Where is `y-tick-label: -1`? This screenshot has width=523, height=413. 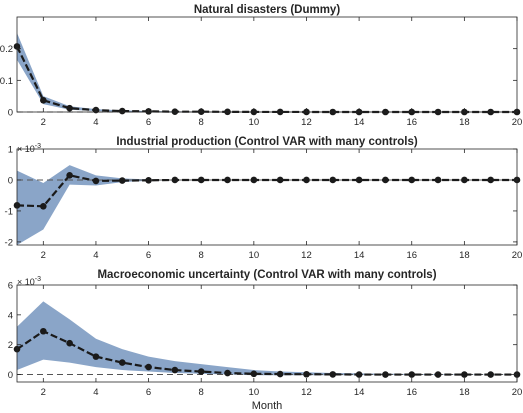
y-tick-label: -1 is located at coordinates (9, 211).